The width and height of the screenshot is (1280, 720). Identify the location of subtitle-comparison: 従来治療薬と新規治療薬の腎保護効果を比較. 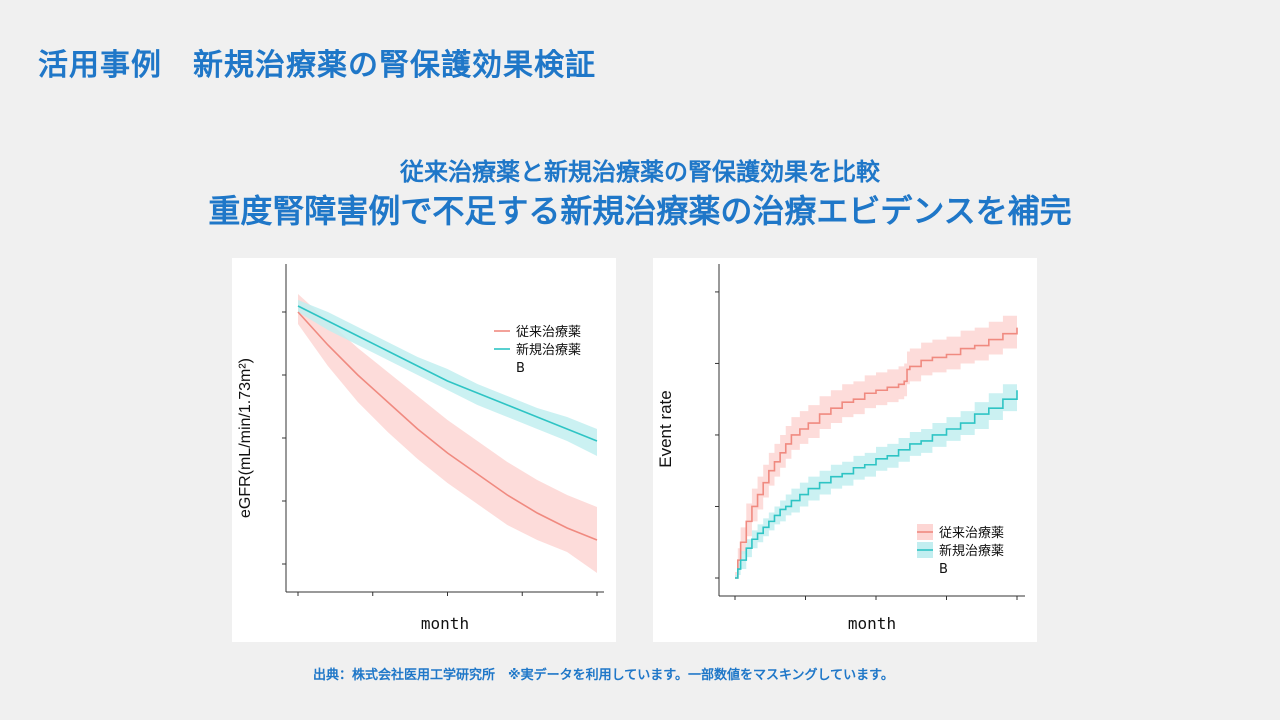
(640, 172).